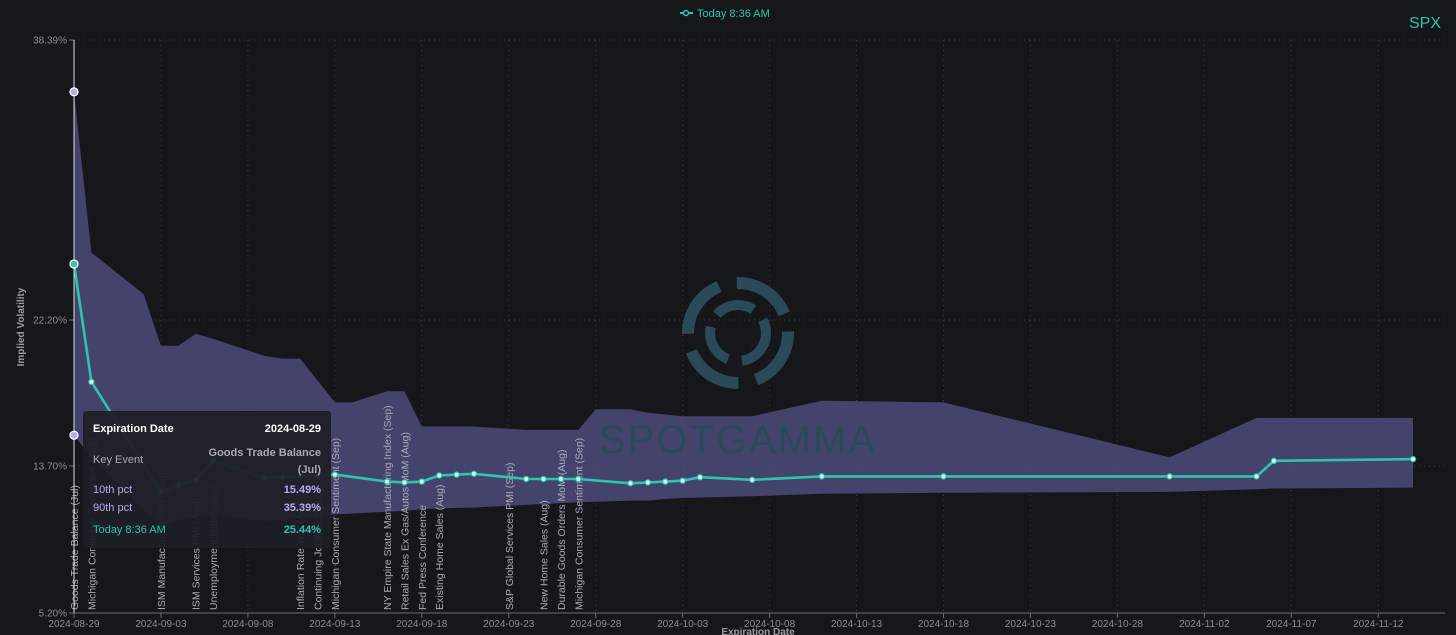  What do you see at coordinates (309, 470) in the screenshot?
I see `tooltip-key-event-line2: (Jul)` at bounding box center [309, 470].